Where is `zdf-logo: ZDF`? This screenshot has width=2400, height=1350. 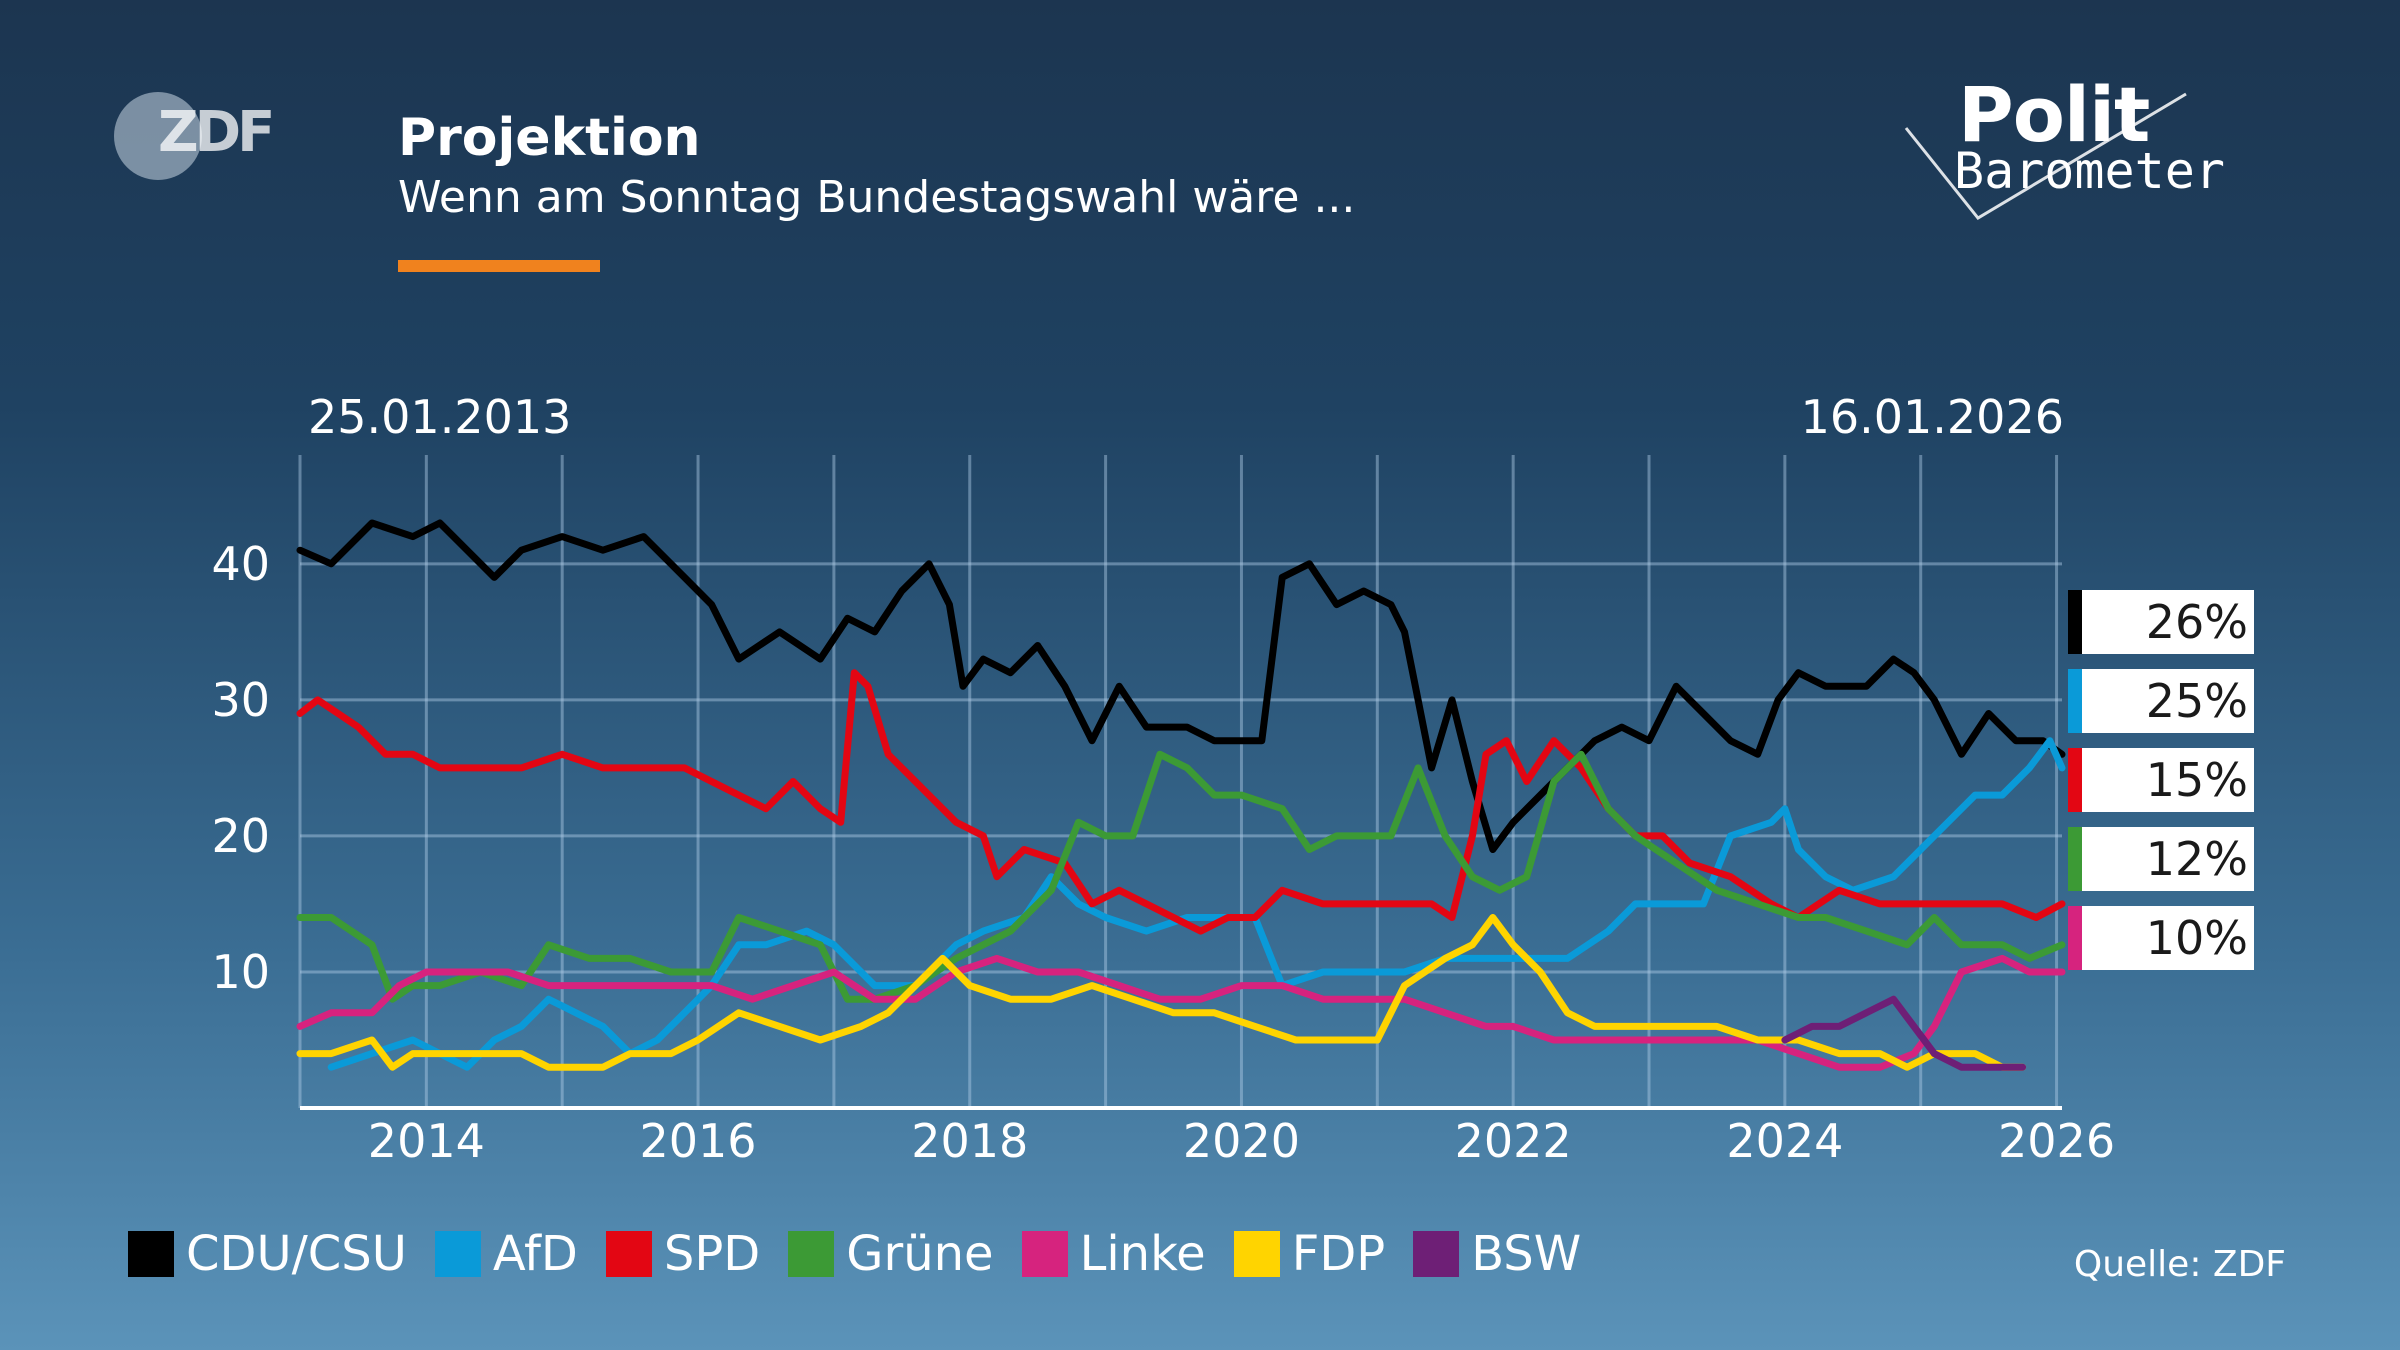
zdf-logo: ZDF is located at coordinates (193, 137).